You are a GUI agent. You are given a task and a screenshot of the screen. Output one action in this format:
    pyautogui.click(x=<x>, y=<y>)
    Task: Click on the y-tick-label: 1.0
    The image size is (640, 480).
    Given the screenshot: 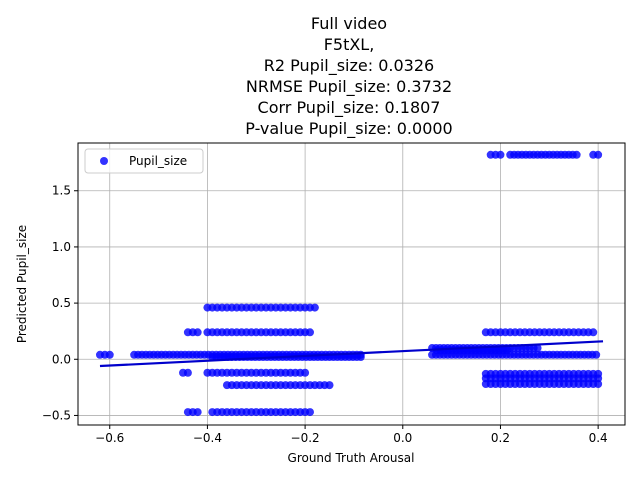 What is the action you would take?
    pyautogui.click(x=61, y=247)
    